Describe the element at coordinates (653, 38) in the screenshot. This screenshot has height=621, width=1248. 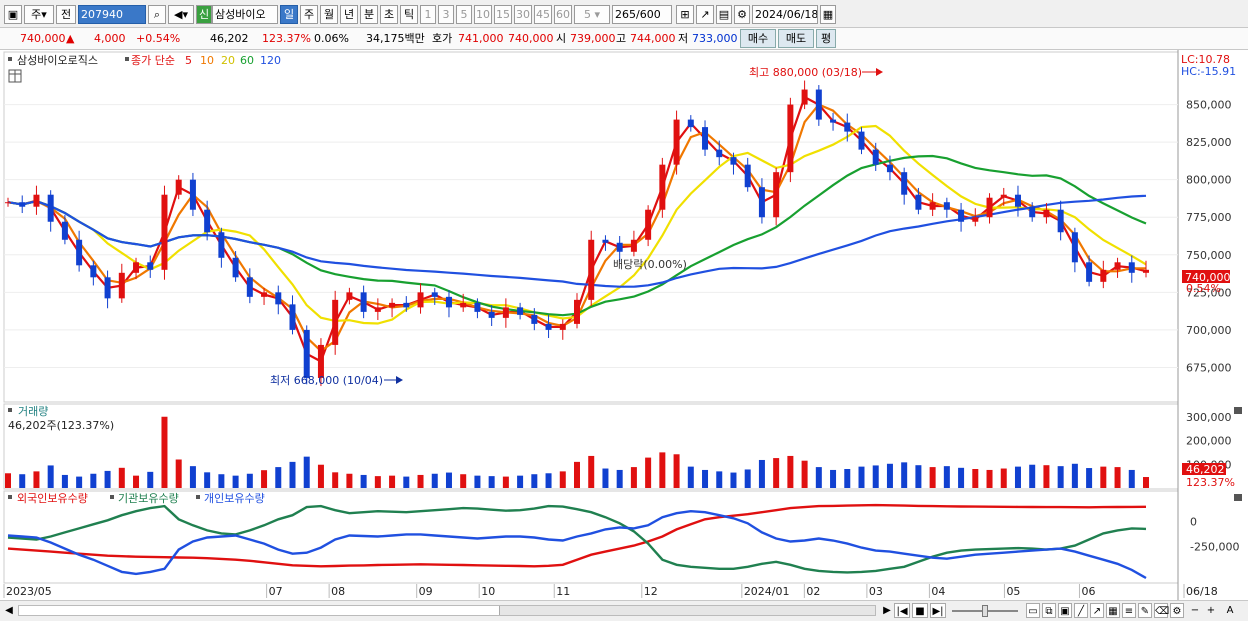
I see `high-price: 744,000` at that location.